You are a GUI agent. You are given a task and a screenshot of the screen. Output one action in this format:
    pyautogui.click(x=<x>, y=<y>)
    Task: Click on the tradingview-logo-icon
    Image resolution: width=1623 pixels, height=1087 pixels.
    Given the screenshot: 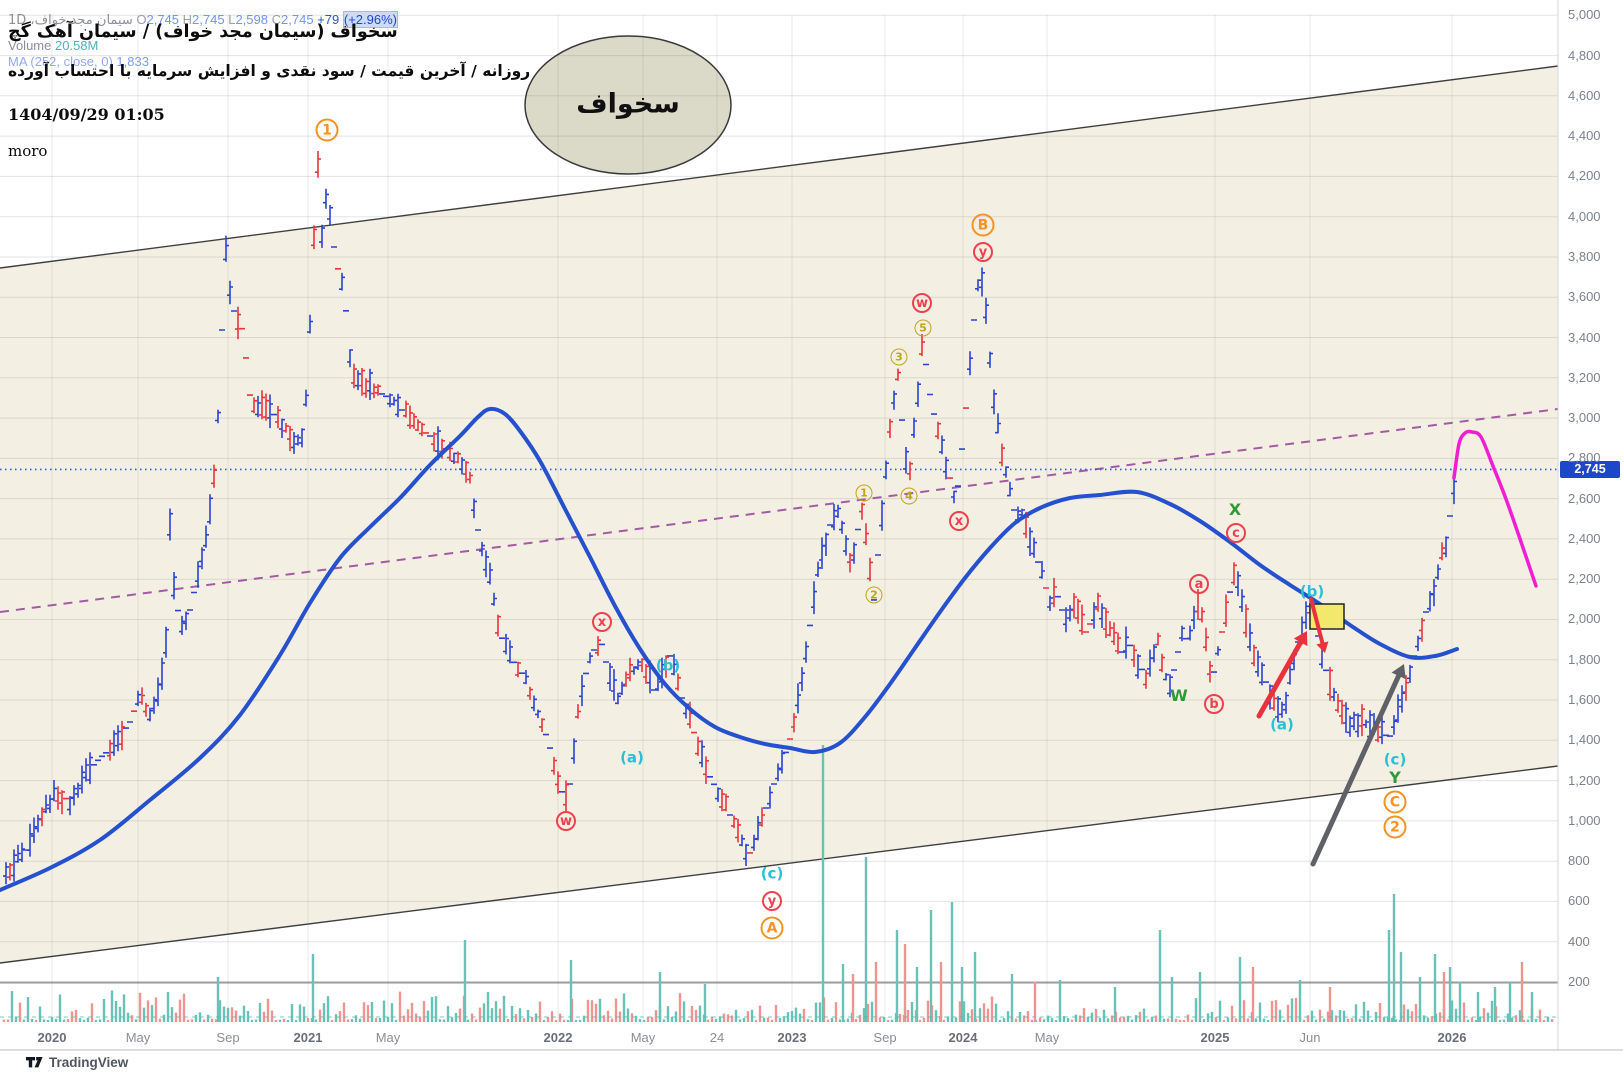 What is the action you would take?
    pyautogui.click(x=34, y=1062)
    